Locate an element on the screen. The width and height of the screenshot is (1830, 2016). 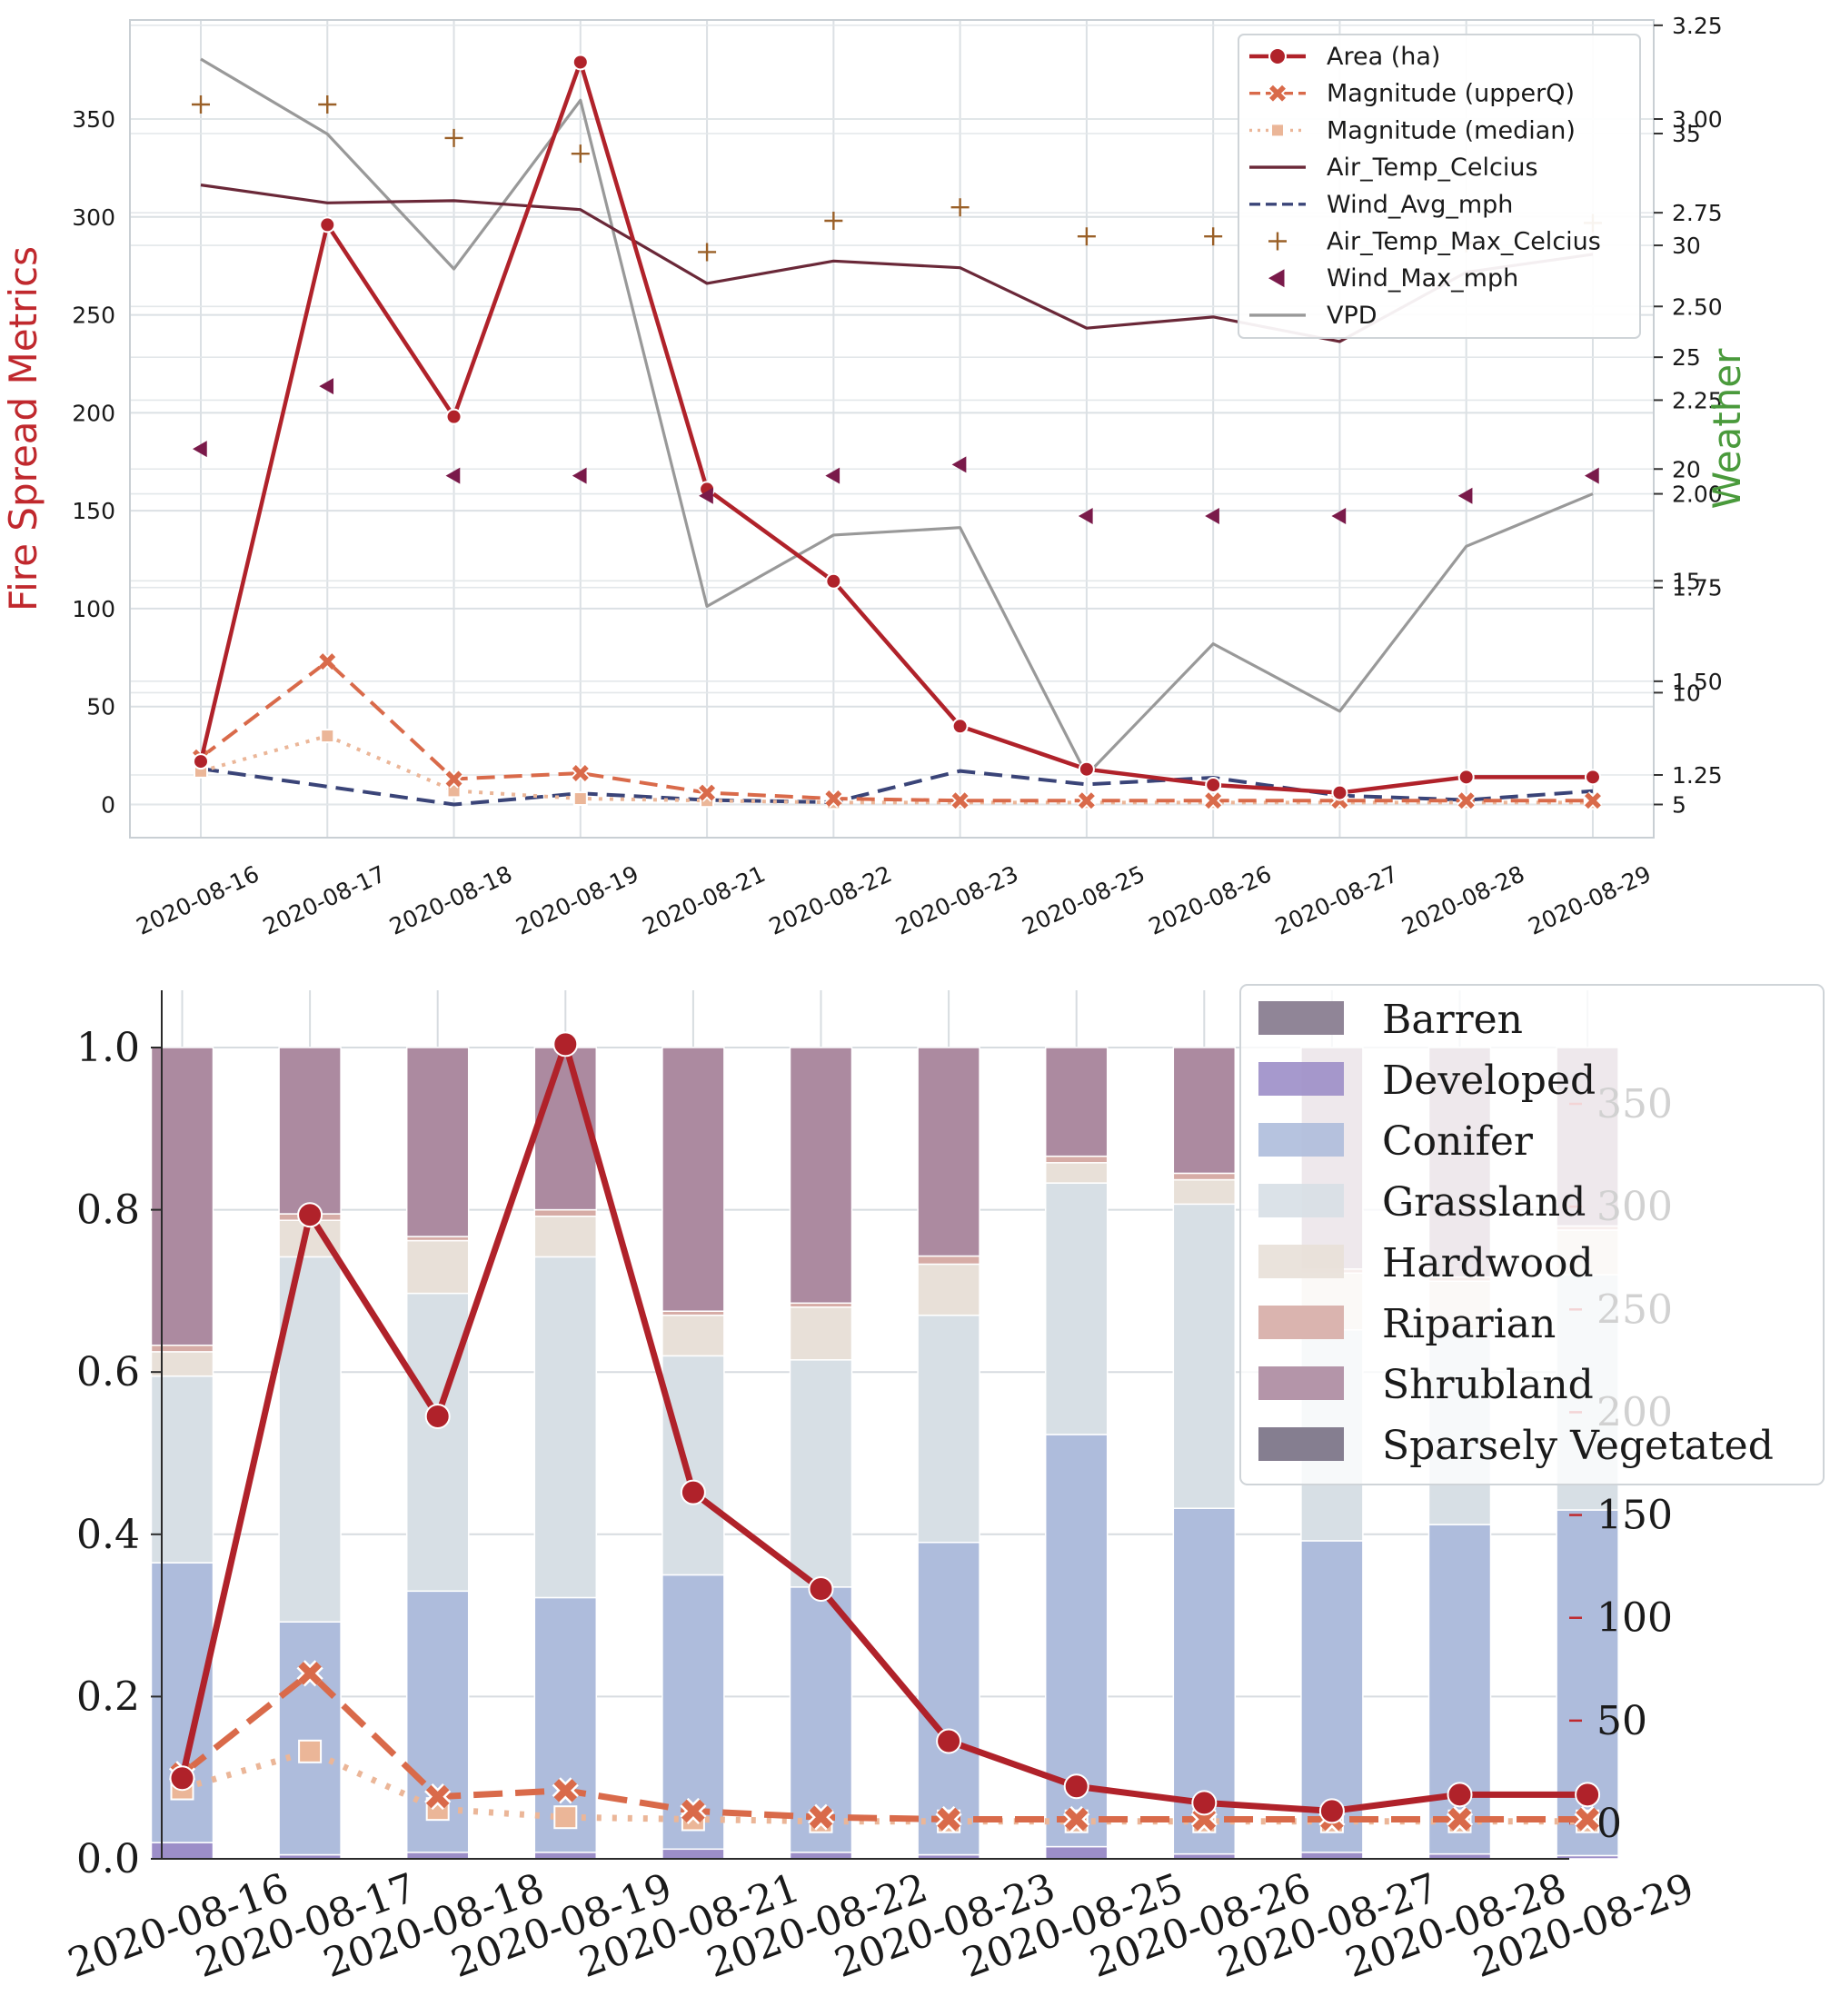
top-right-tick-label-vpd: 3.00 is located at coordinates (1697, 119).